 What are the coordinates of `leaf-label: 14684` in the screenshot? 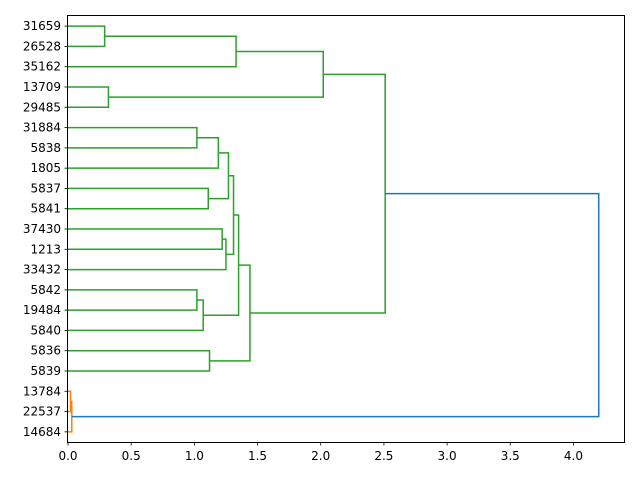 It's located at (42, 432).